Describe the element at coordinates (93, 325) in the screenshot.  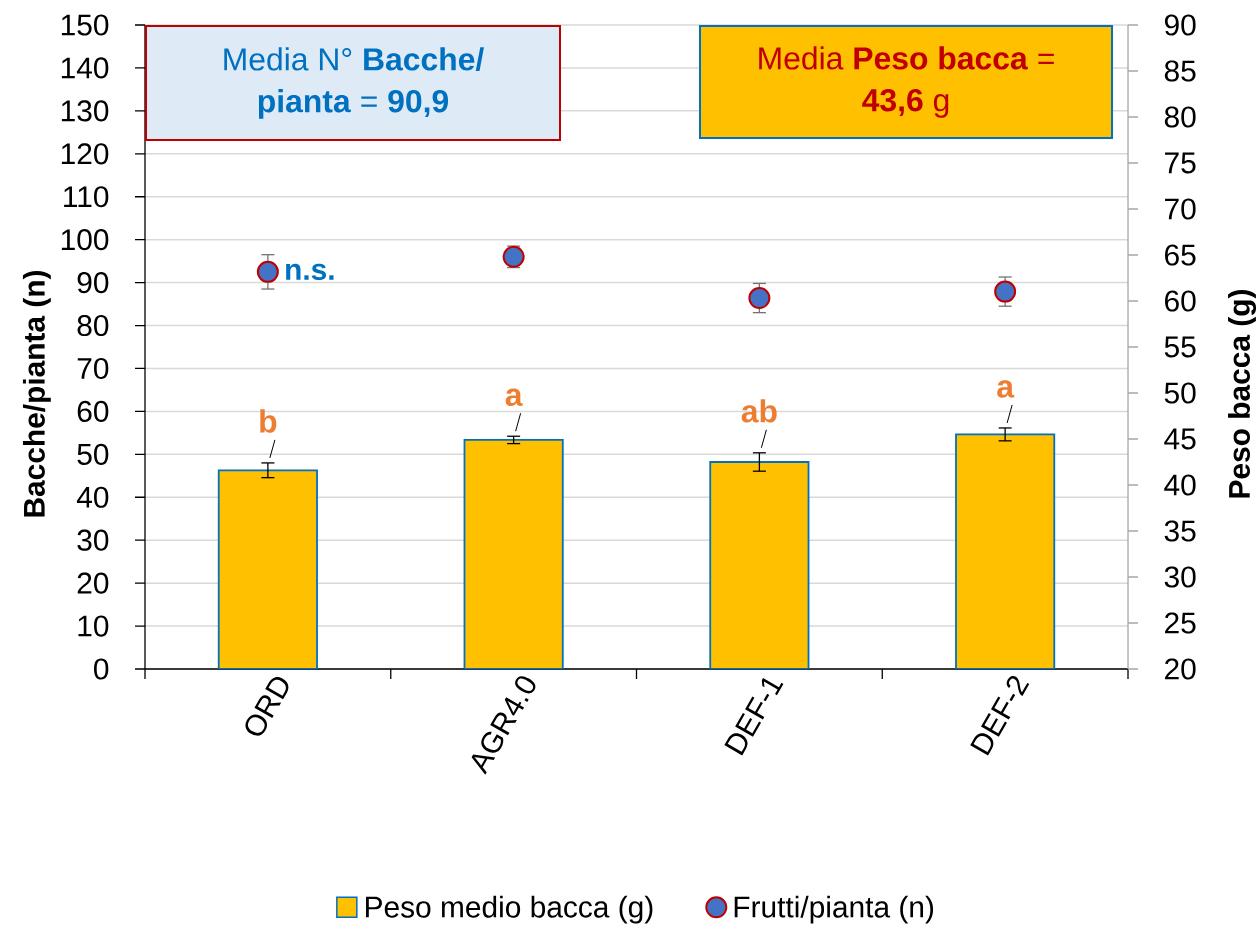
I see `y-tick-label: 80` at that location.